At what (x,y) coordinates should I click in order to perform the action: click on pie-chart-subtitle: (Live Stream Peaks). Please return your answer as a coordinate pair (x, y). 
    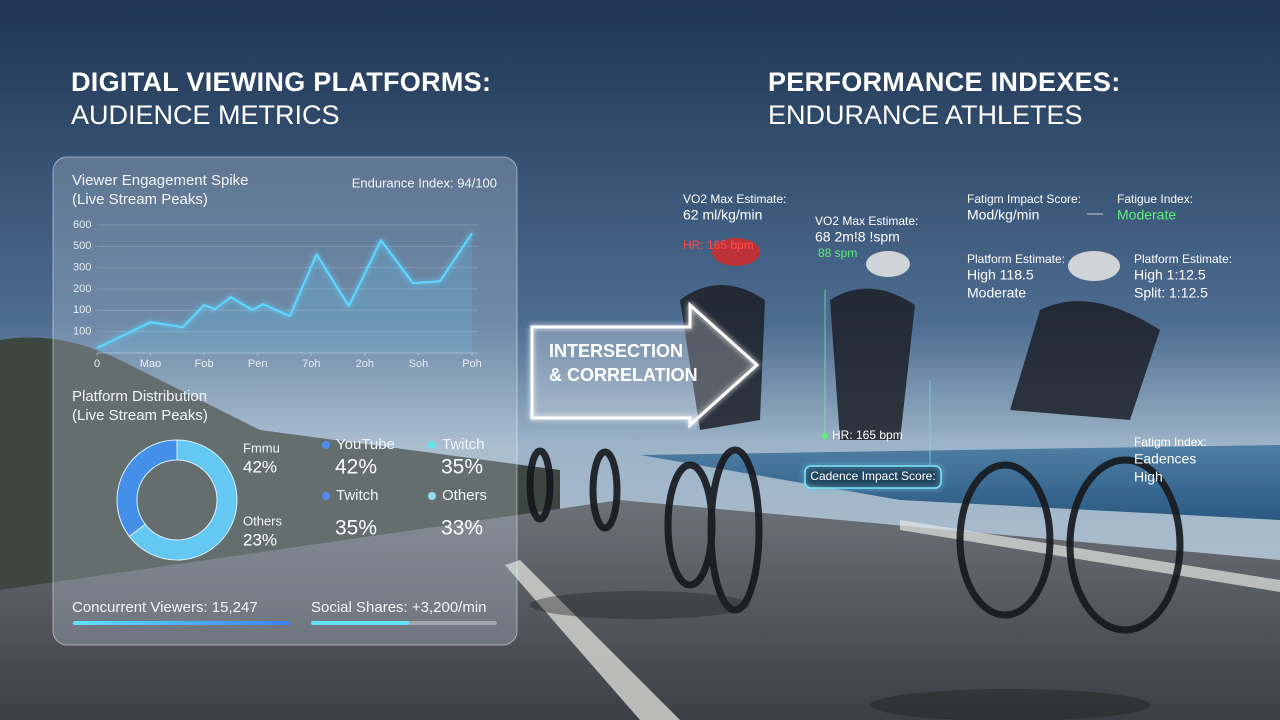
    Looking at the image, I should click on (140, 415).